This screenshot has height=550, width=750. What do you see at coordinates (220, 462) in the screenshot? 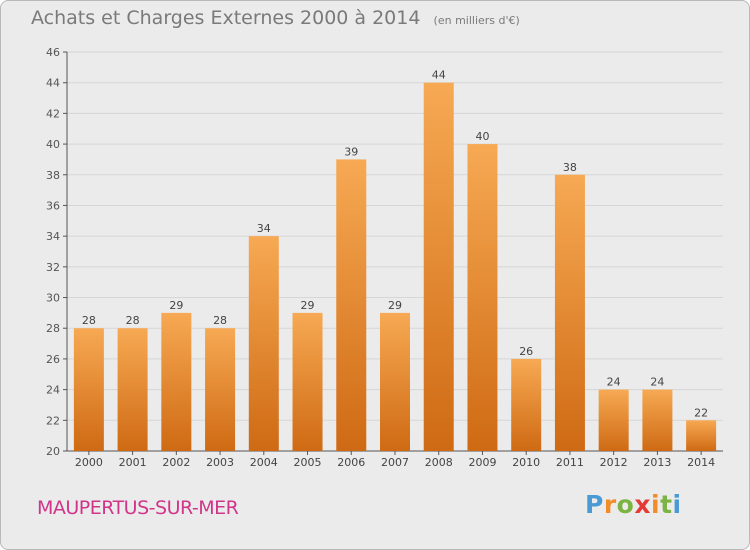
I see `x-tick-label: 2003` at bounding box center [220, 462].